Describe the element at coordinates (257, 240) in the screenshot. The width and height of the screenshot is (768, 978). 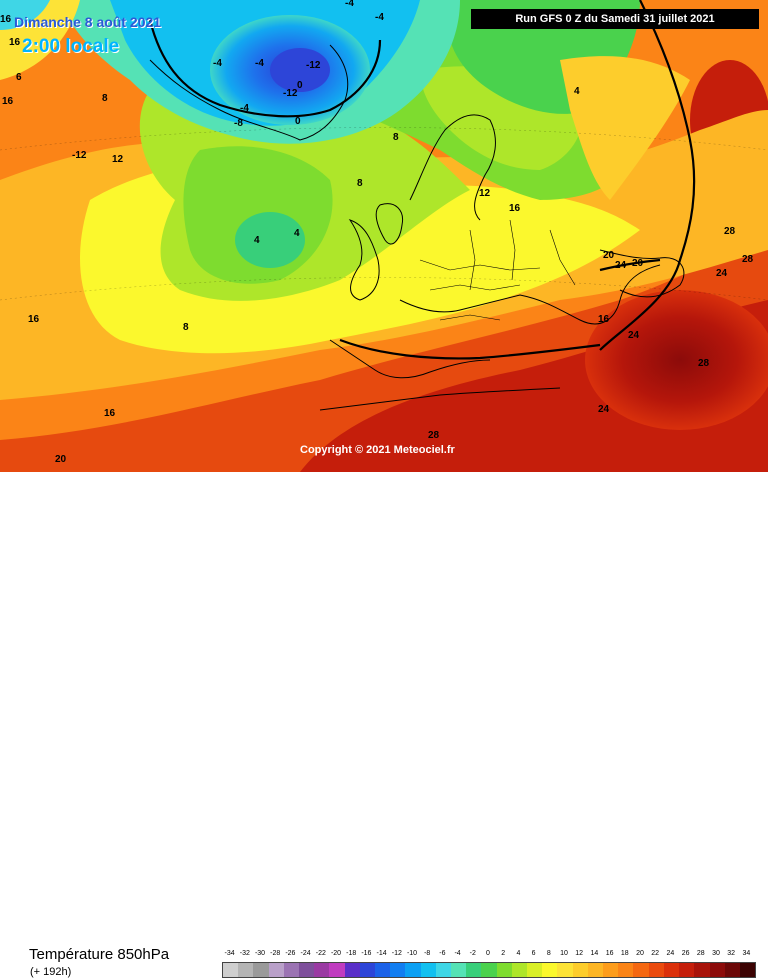
I see `isotherm-label: 4` at that location.